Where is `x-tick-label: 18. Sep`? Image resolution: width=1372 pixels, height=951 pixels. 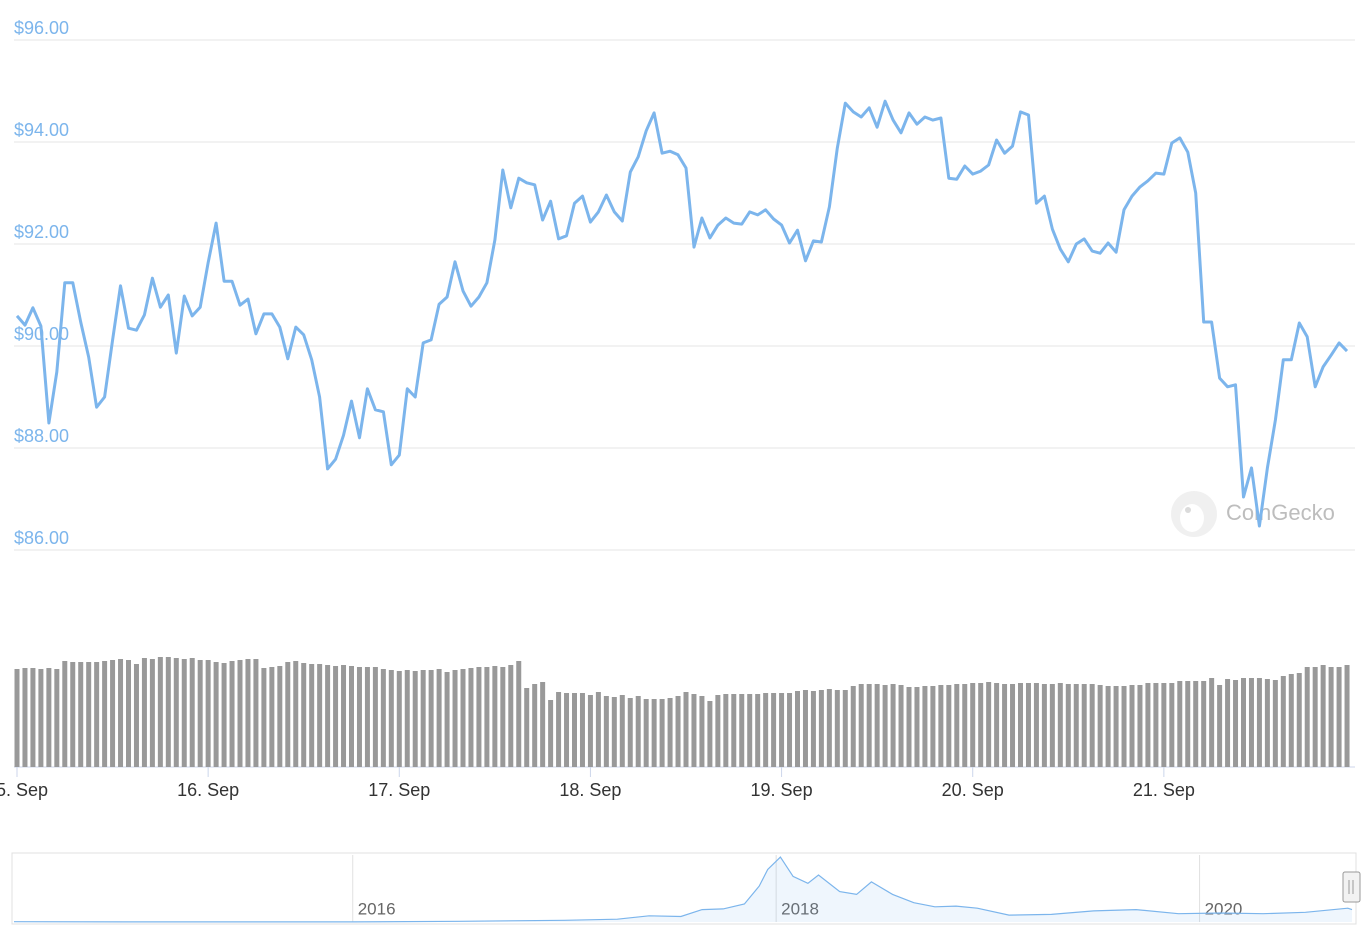 x-tick-label: 18. Sep is located at coordinates (590, 790).